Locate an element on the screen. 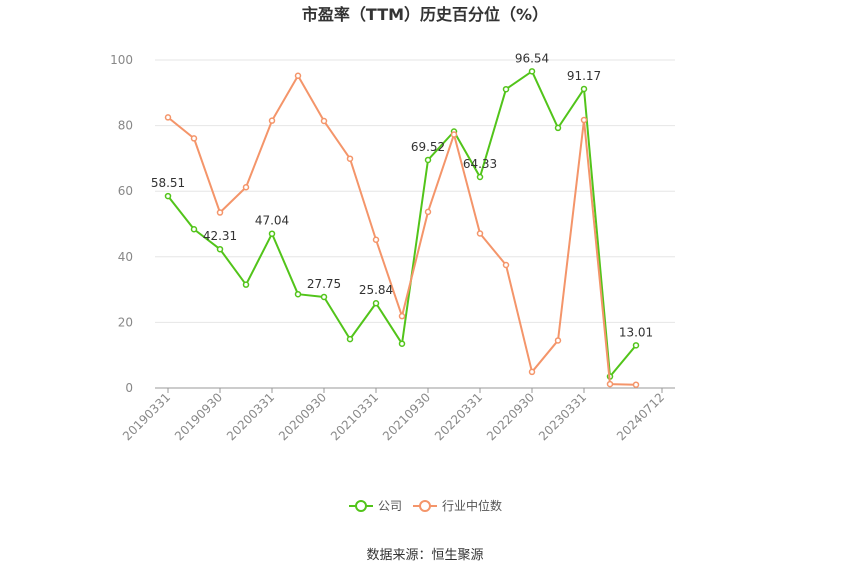 The image size is (850, 575). data-label: 27.75 is located at coordinates (324, 284).